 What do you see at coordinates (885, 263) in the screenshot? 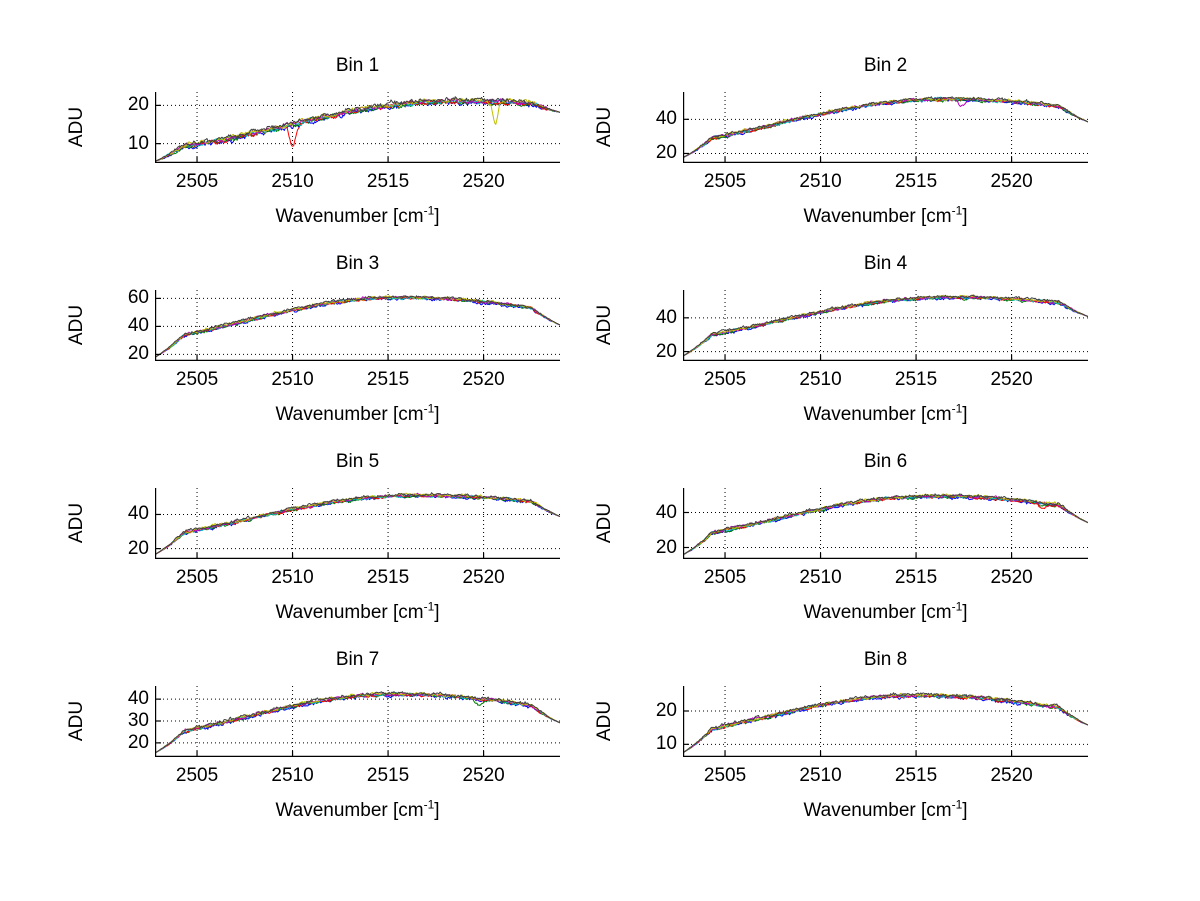
I see `panel-title: Bin 4` at bounding box center [885, 263].